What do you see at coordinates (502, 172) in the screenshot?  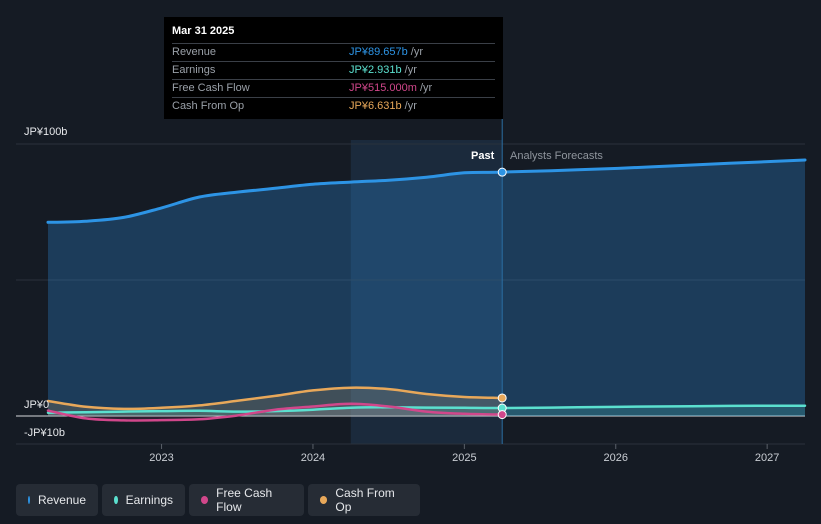 I see `marker-revenue` at bounding box center [502, 172].